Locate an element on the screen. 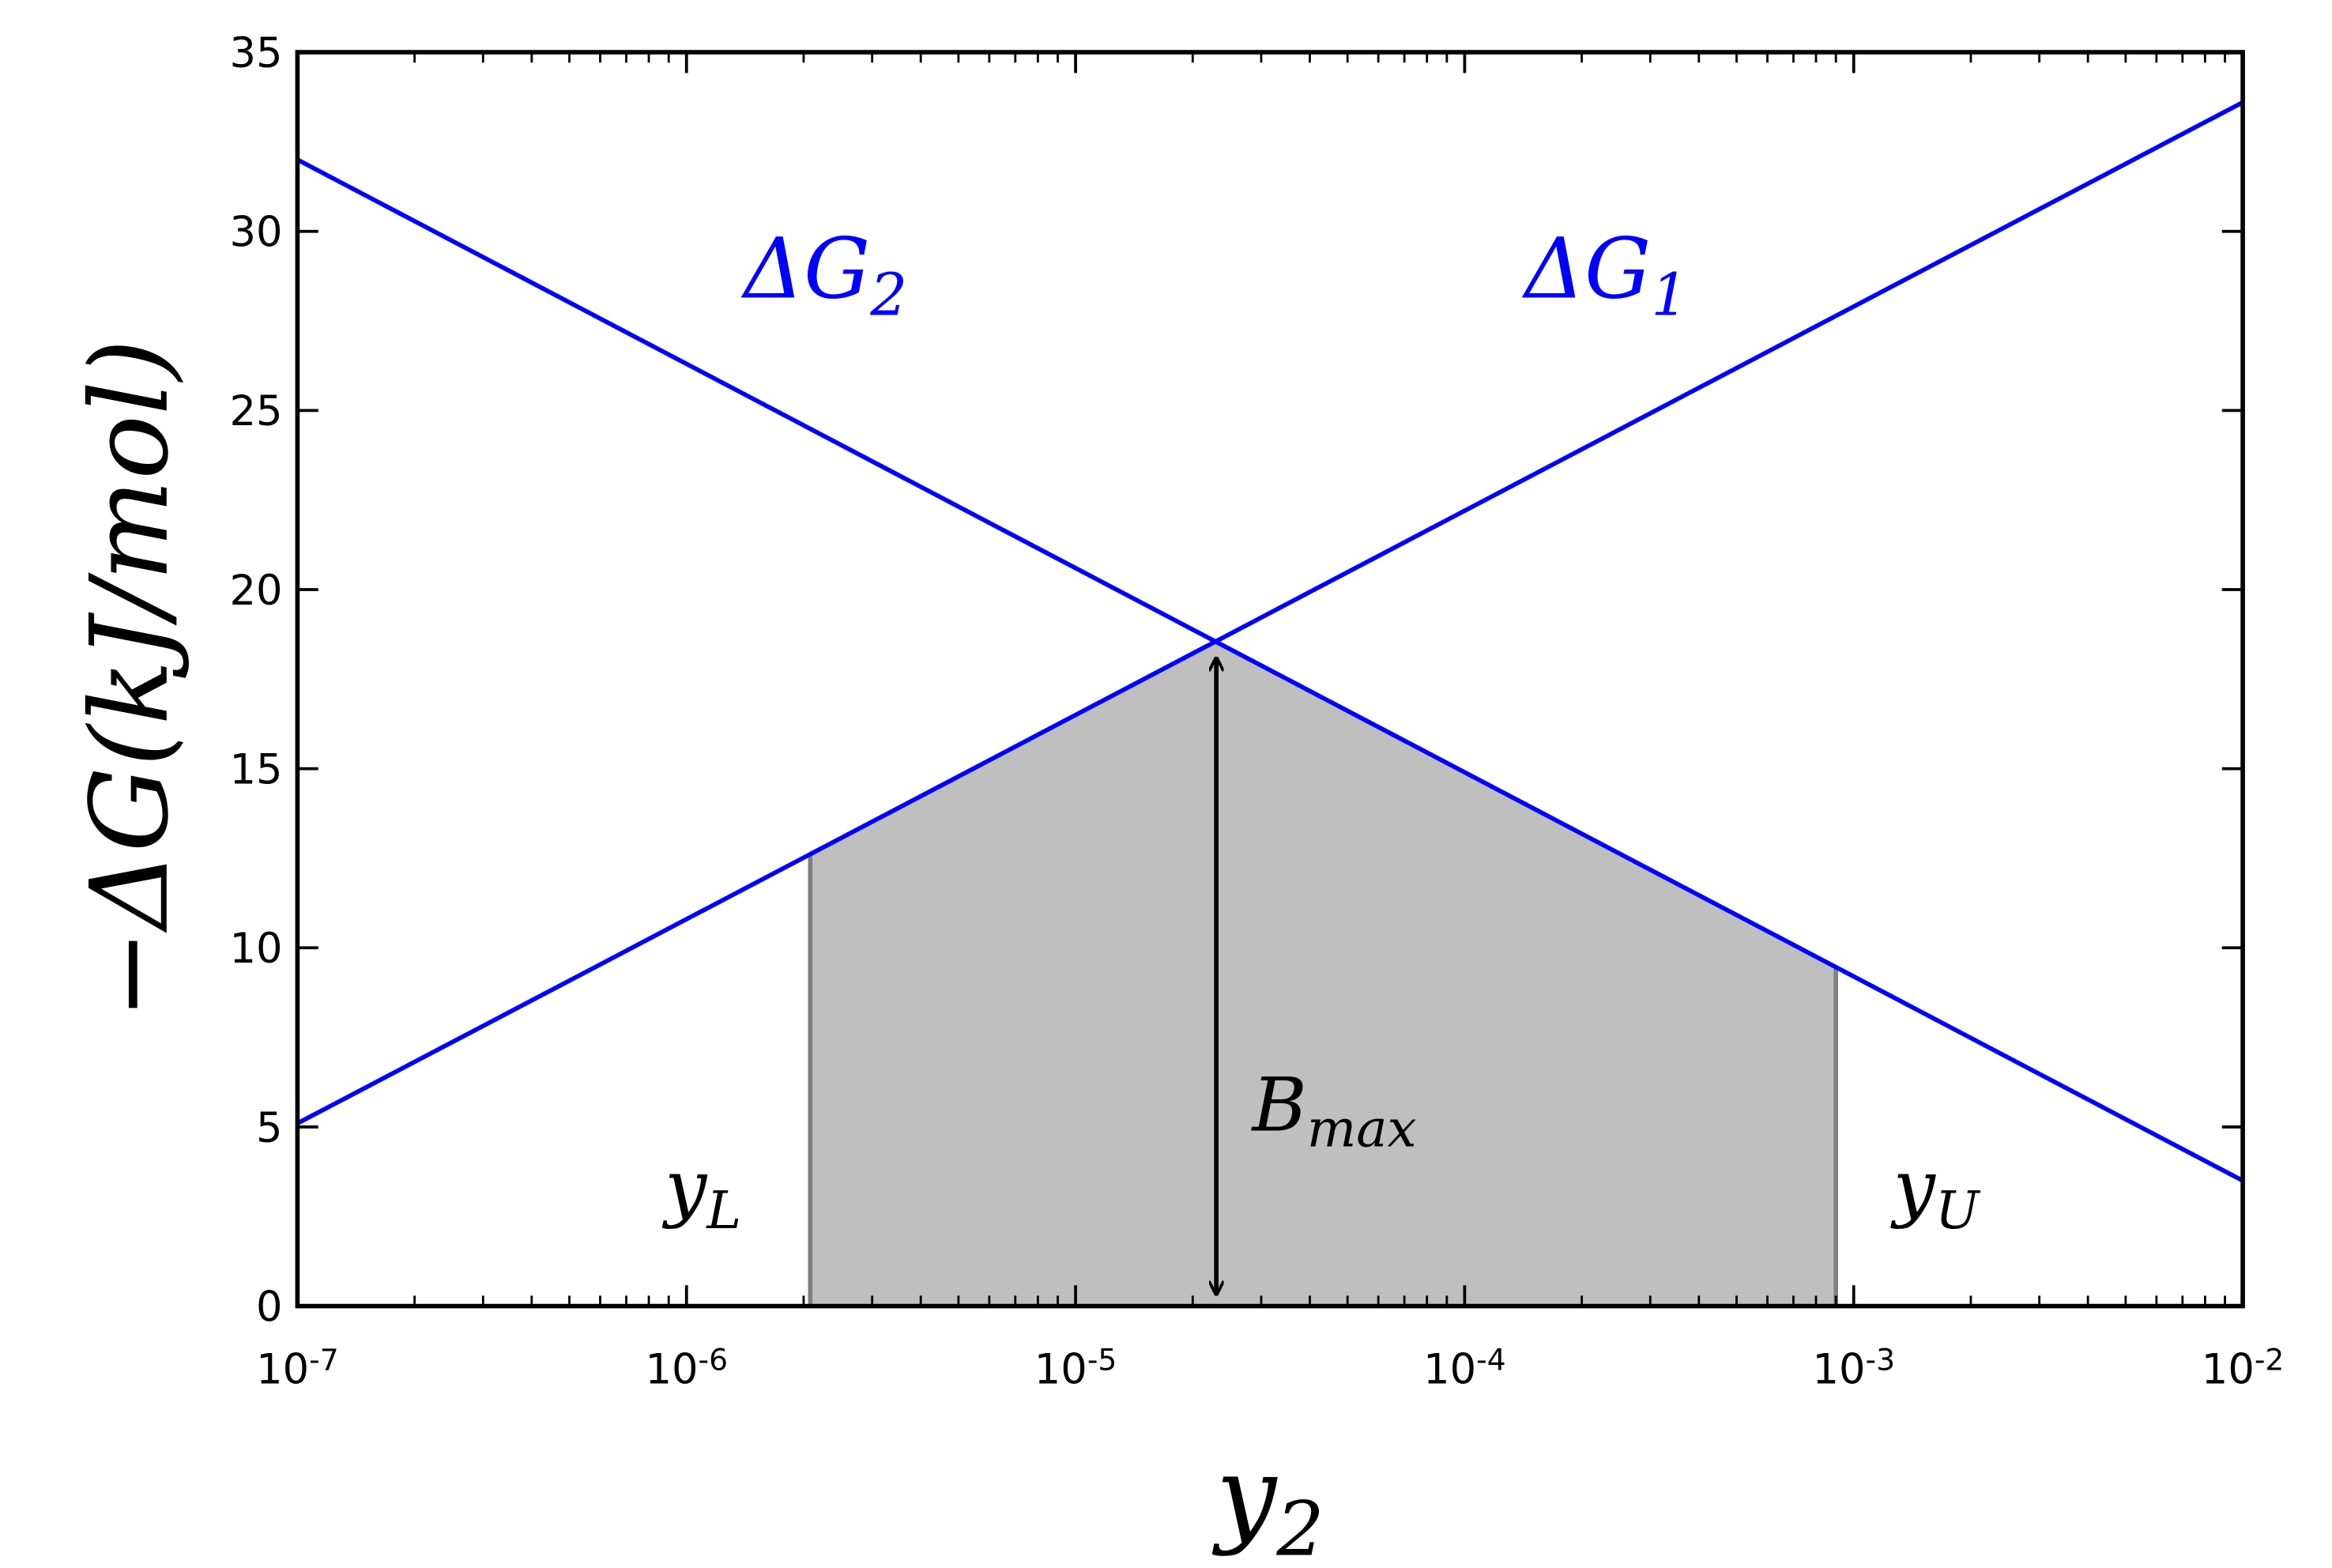  x-tick-label: 10⁻³ is located at coordinates (1853, 1367).